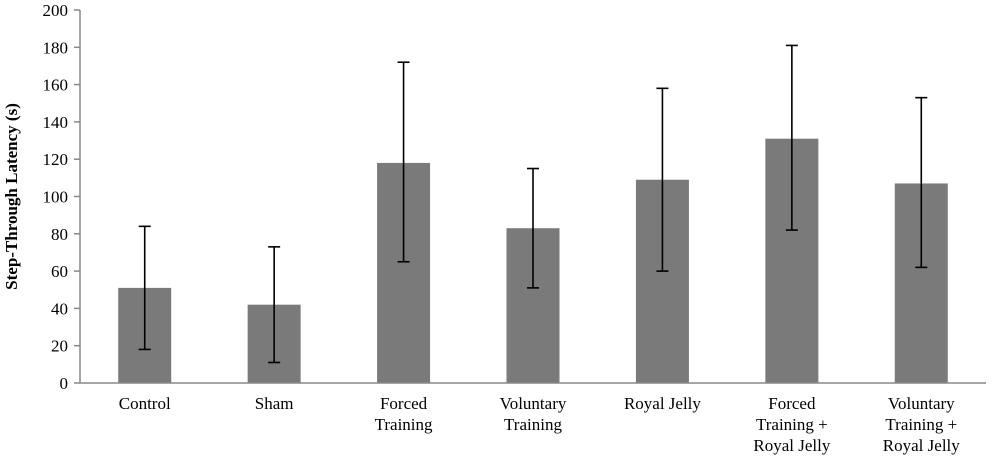 This screenshot has width=1000, height=469. I want to click on x-category-label: Royal Jelly, so click(662, 403).